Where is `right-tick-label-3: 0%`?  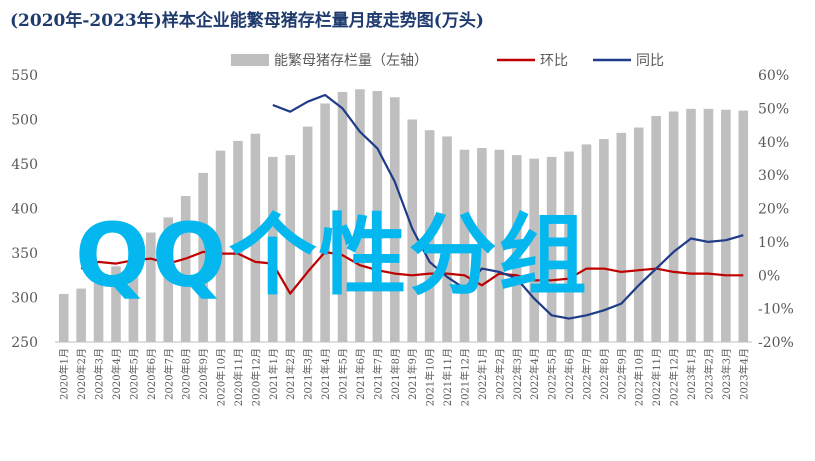
right-tick-label-3: 0% is located at coordinates (769, 276).